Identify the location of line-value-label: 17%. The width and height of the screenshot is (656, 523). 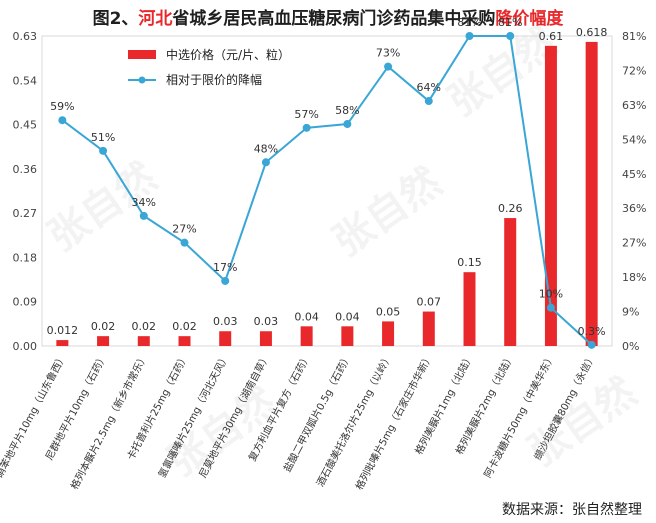
(225, 267).